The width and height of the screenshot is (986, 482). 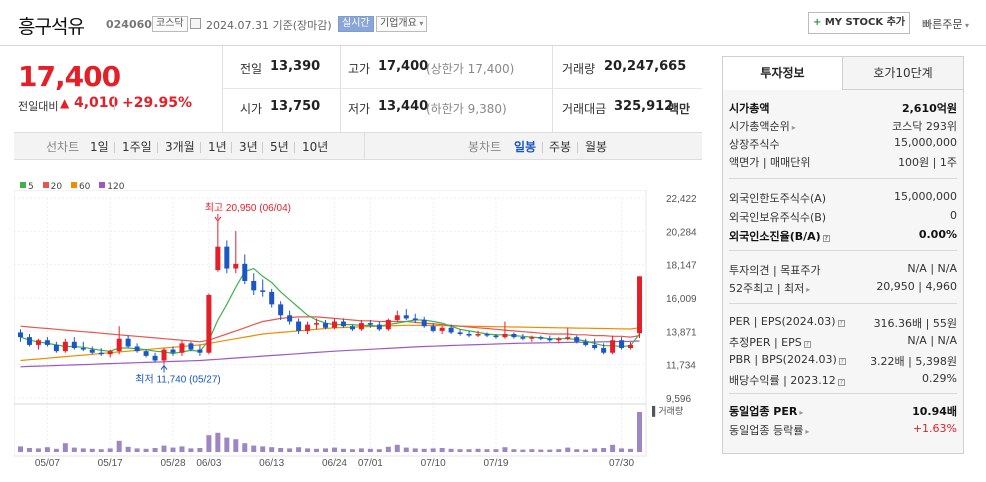 I want to click on x-tick-label: 07/01, so click(x=370, y=463).